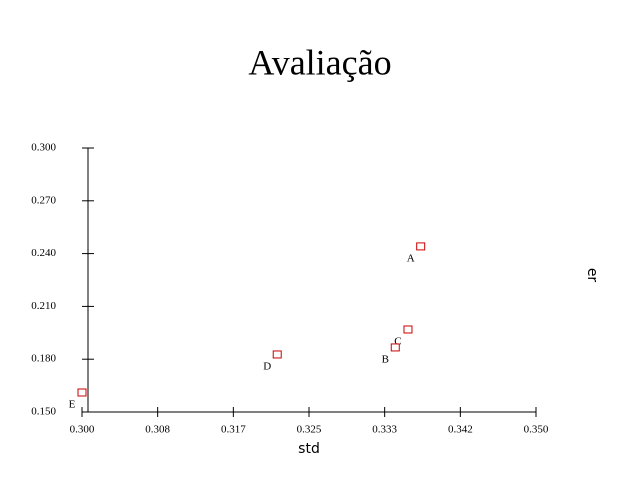 The width and height of the screenshot is (640, 480). What do you see at coordinates (43, 306) in the screenshot?
I see `y-tick-label: 0.210` at bounding box center [43, 306].